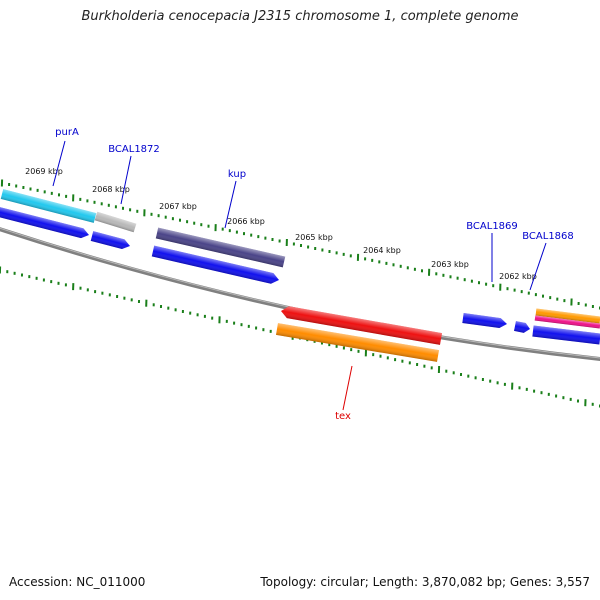 The width and height of the screenshot is (600, 600). Describe the element at coordinates (382, 250) in the screenshot. I see `ruler-label: 2064 kbp` at that location.